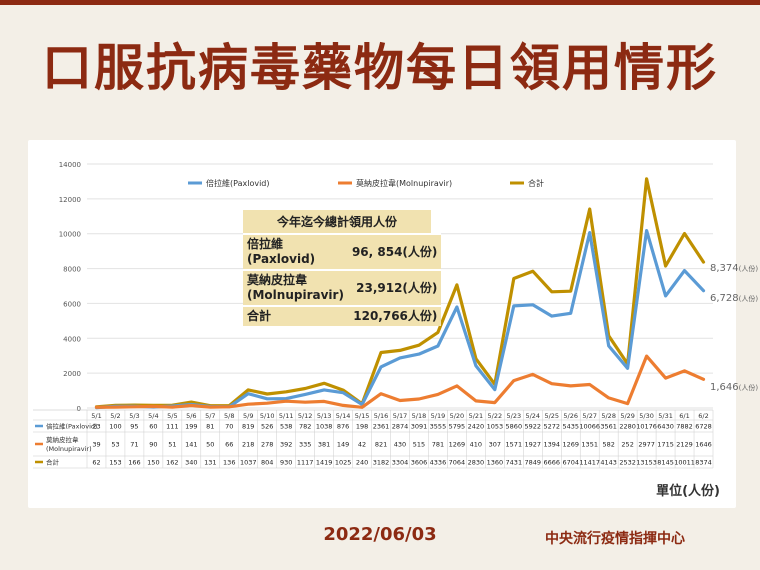  What do you see at coordinates (734, 298) in the screenshot?
I see `end-value-label: 6,728(人份)` at bounding box center [734, 298].